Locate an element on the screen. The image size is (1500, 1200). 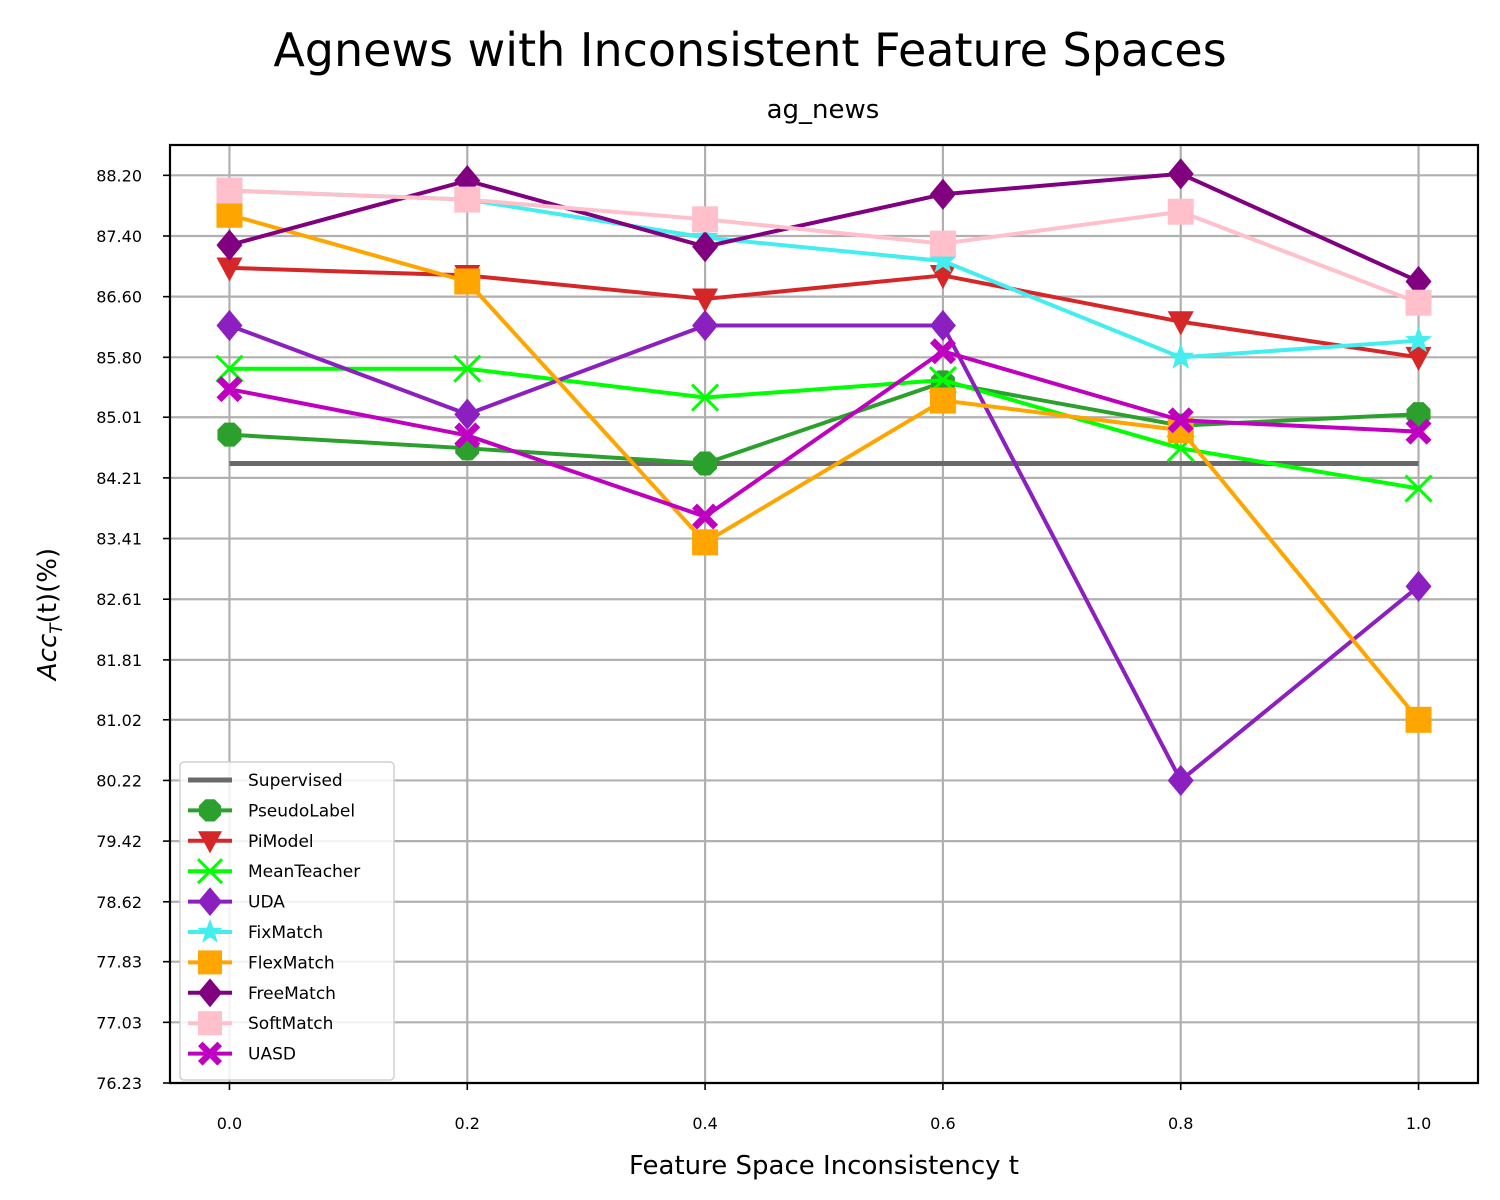
y-tick-label: 76.23 is located at coordinates (119, 1083).